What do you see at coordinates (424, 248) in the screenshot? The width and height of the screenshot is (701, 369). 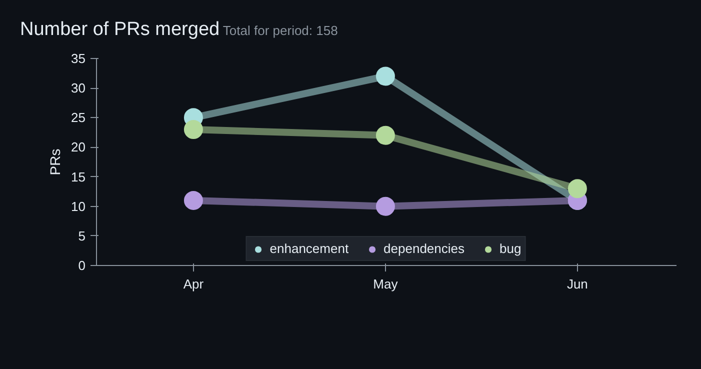 I see `legend-label: dependencies` at bounding box center [424, 248].